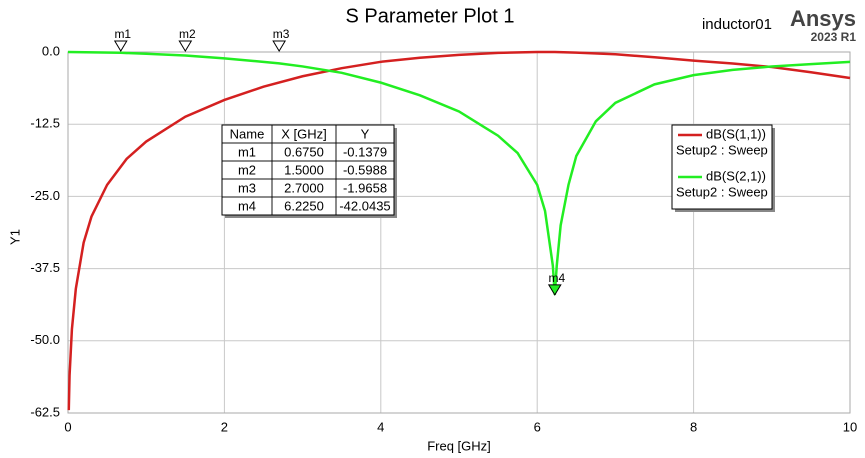 Image resolution: width=865 pixels, height=458 pixels. Describe the element at coordinates (850, 426) in the screenshot. I see `x-tick-label: 10` at that location.